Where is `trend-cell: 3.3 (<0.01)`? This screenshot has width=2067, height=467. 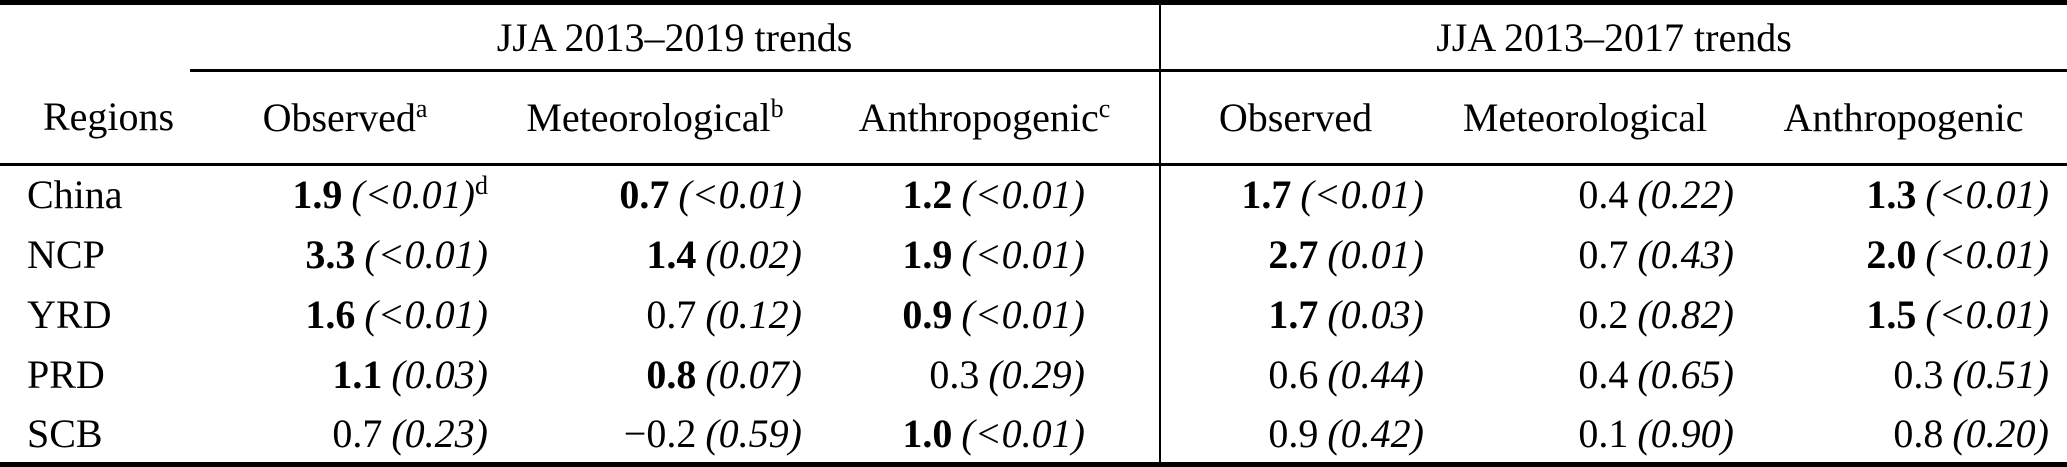
trend-cell: 3.3 (<0.01) is located at coordinates (345, 254).